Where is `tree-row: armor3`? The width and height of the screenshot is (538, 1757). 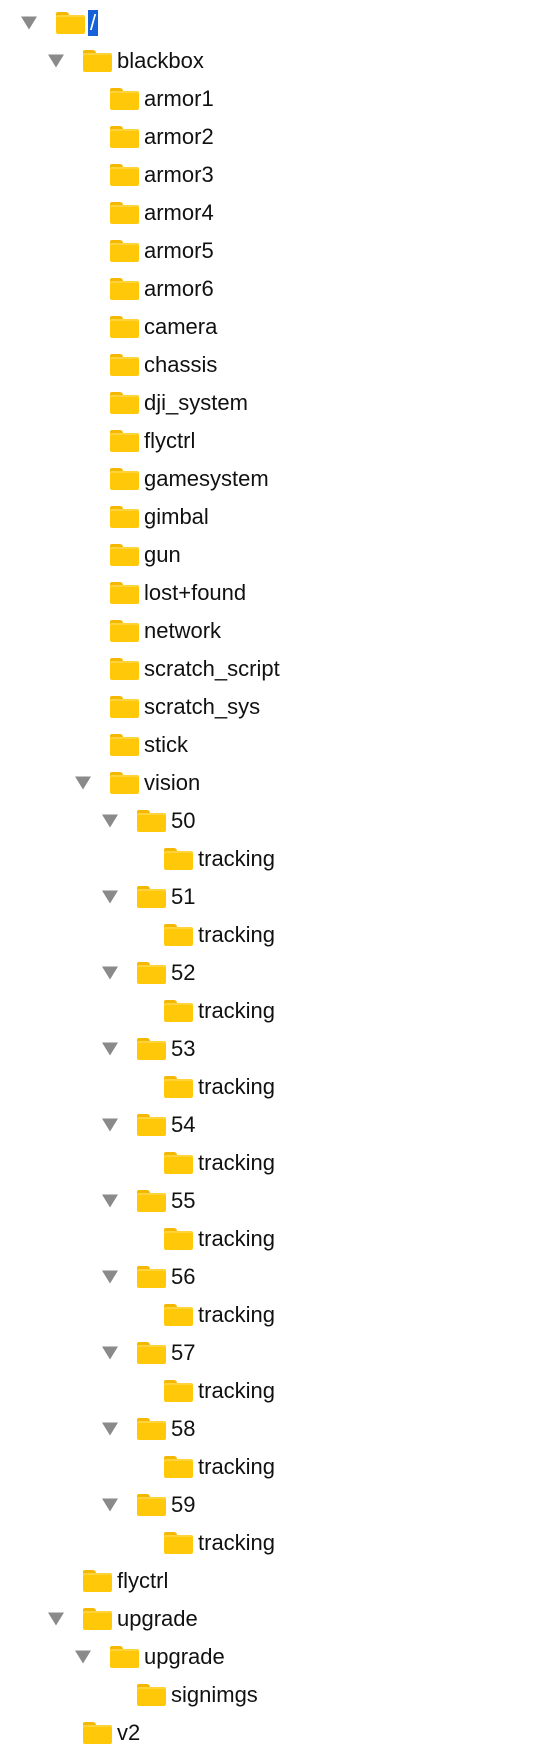
tree-row: armor3 is located at coordinates (269, 175).